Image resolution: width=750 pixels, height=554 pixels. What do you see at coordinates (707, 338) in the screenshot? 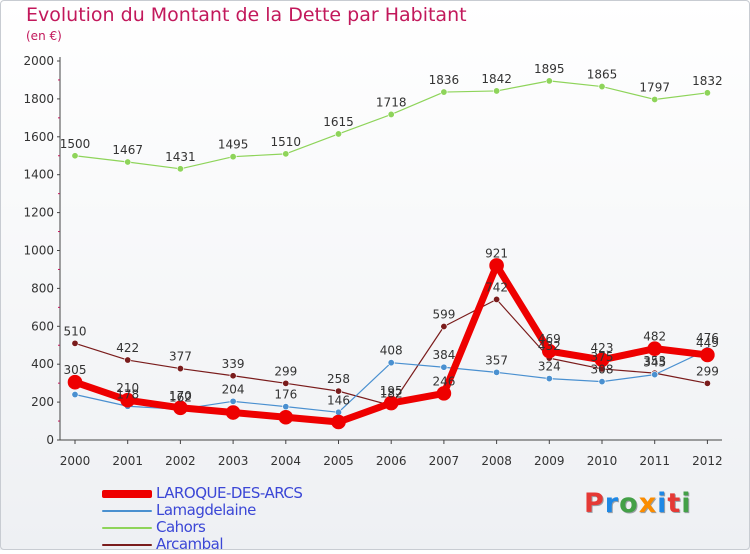
I see `data-label: 476` at bounding box center [707, 338].